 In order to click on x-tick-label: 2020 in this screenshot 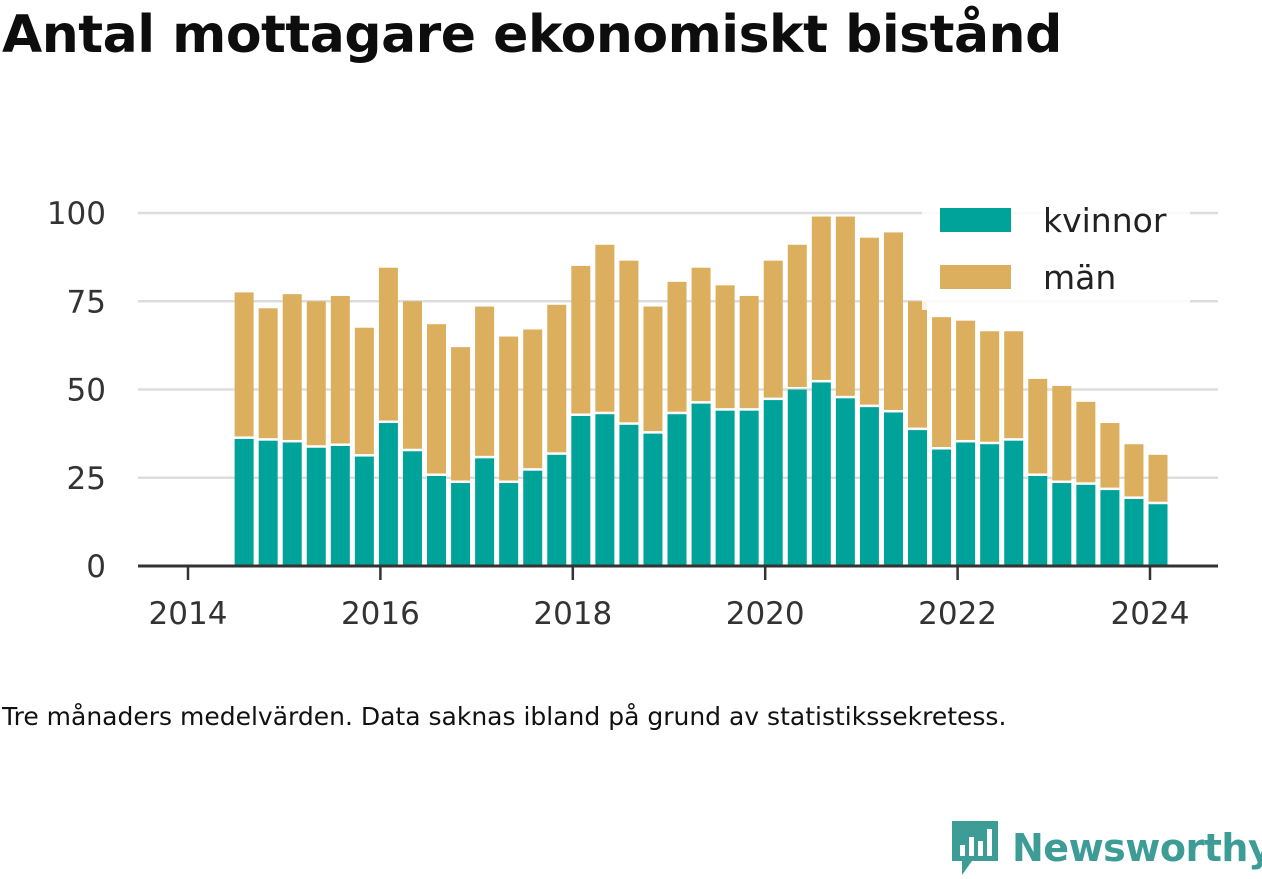, I will do `click(765, 614)`.